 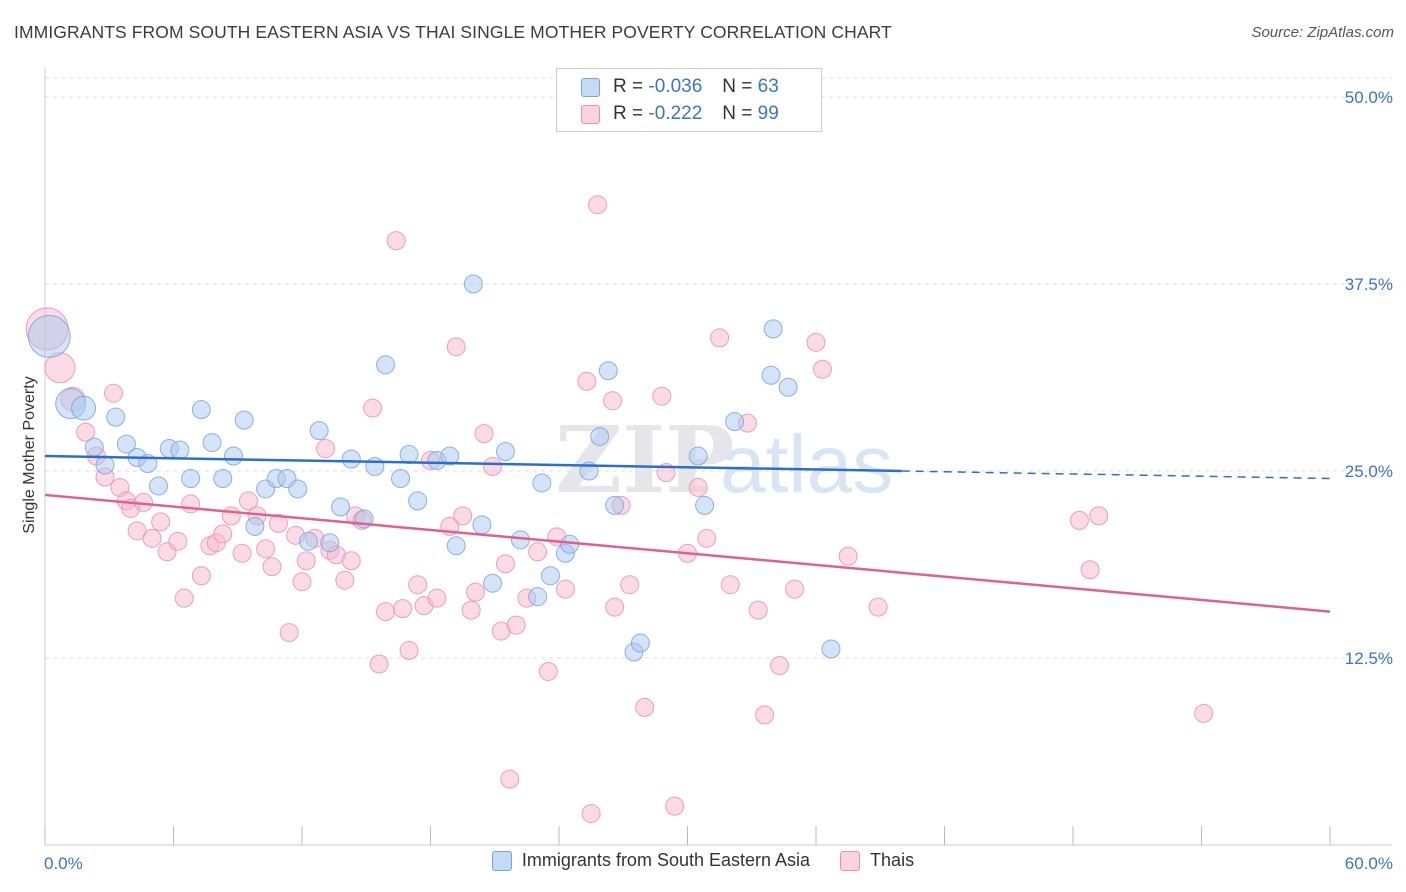 I want to click on legend-pink-label: Thais, so click(x=892, y=860).